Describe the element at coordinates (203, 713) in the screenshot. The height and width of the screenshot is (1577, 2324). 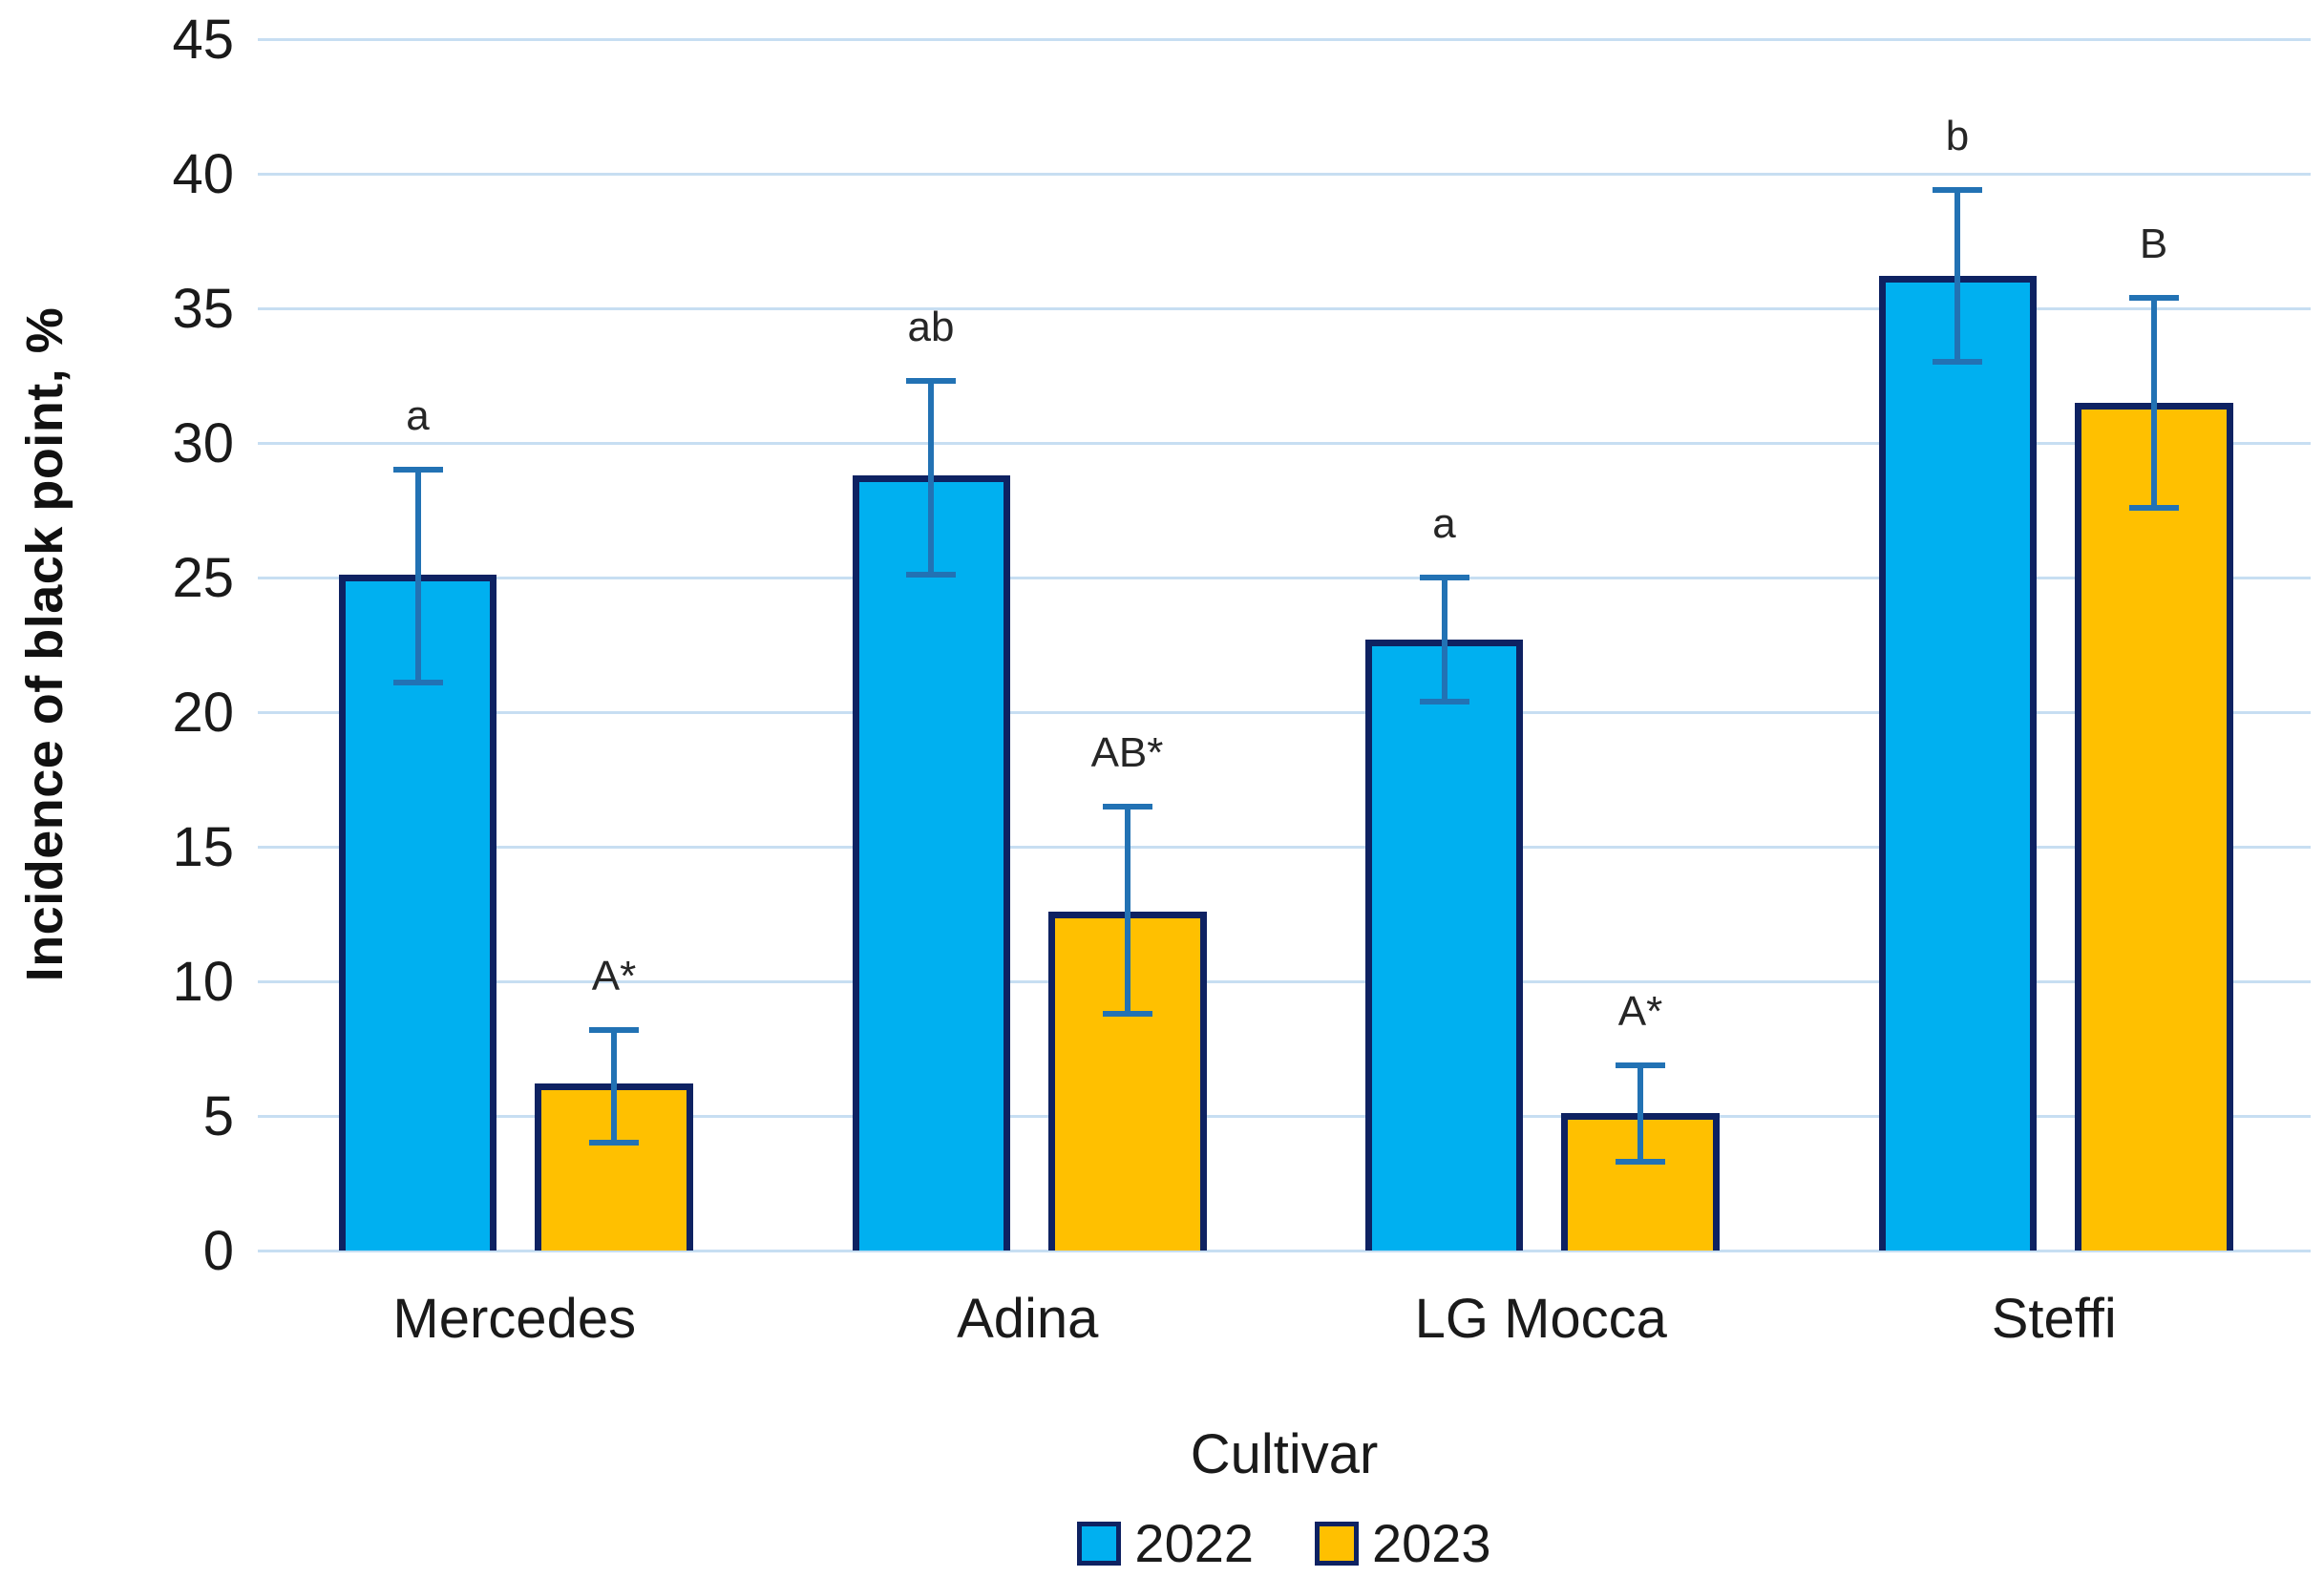
I see `y-tick-label-20: 20` at that location.